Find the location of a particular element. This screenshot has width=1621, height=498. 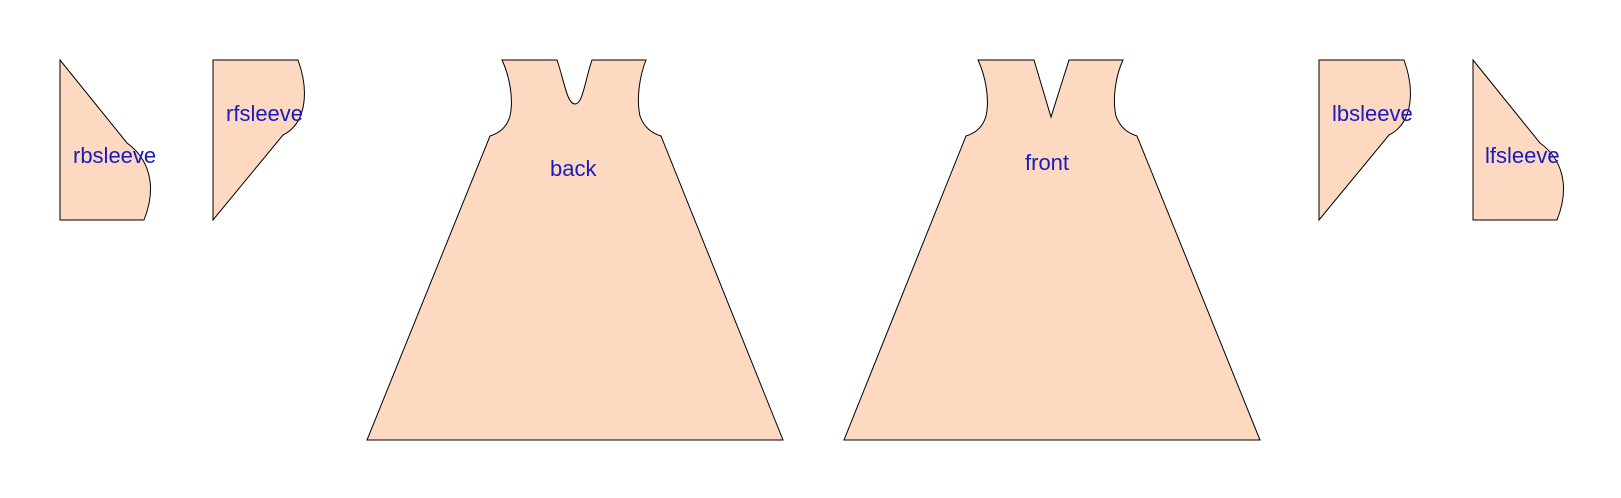

rfsleeve-shape is located at coordinates (258, 140).